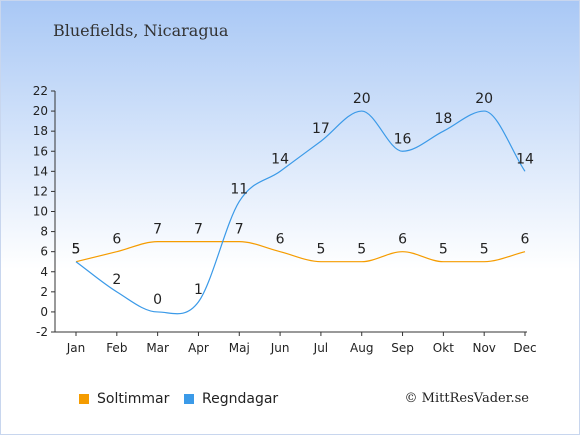 The width and height of the screenshot is (580, 435). What do you see at coordinates (300, 252) in the screenshot?
I see `series-line-soltimmar` at bounding box center [300, 252].